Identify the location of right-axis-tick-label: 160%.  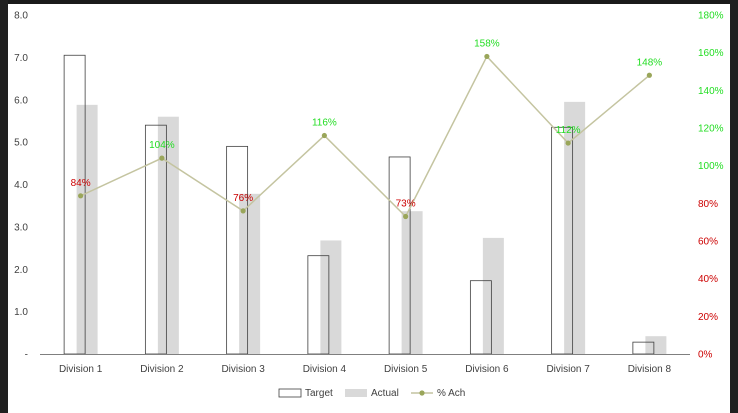
(711, 53).